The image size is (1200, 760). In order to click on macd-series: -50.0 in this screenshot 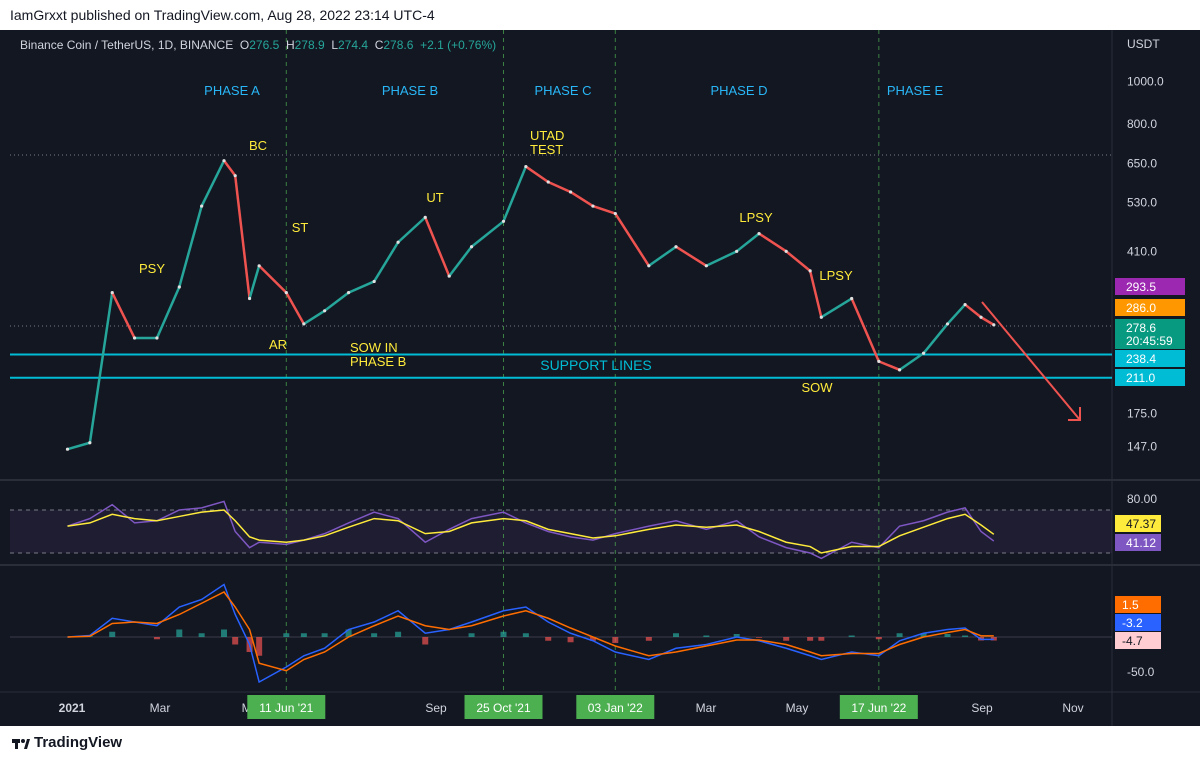, I will do `click(582, 633)`.